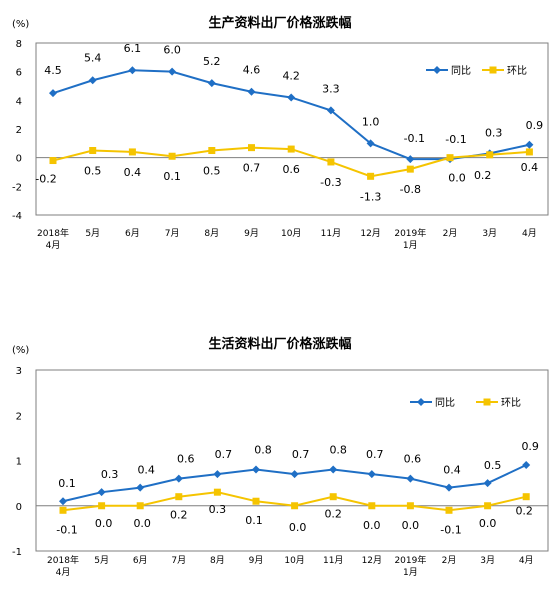 The height and width of the screenshot is (602, 560). What do you see at coordinates (294, 560) in the screenshot?
I see `x-tick-label: 10月` at bounding box center [294, 560].